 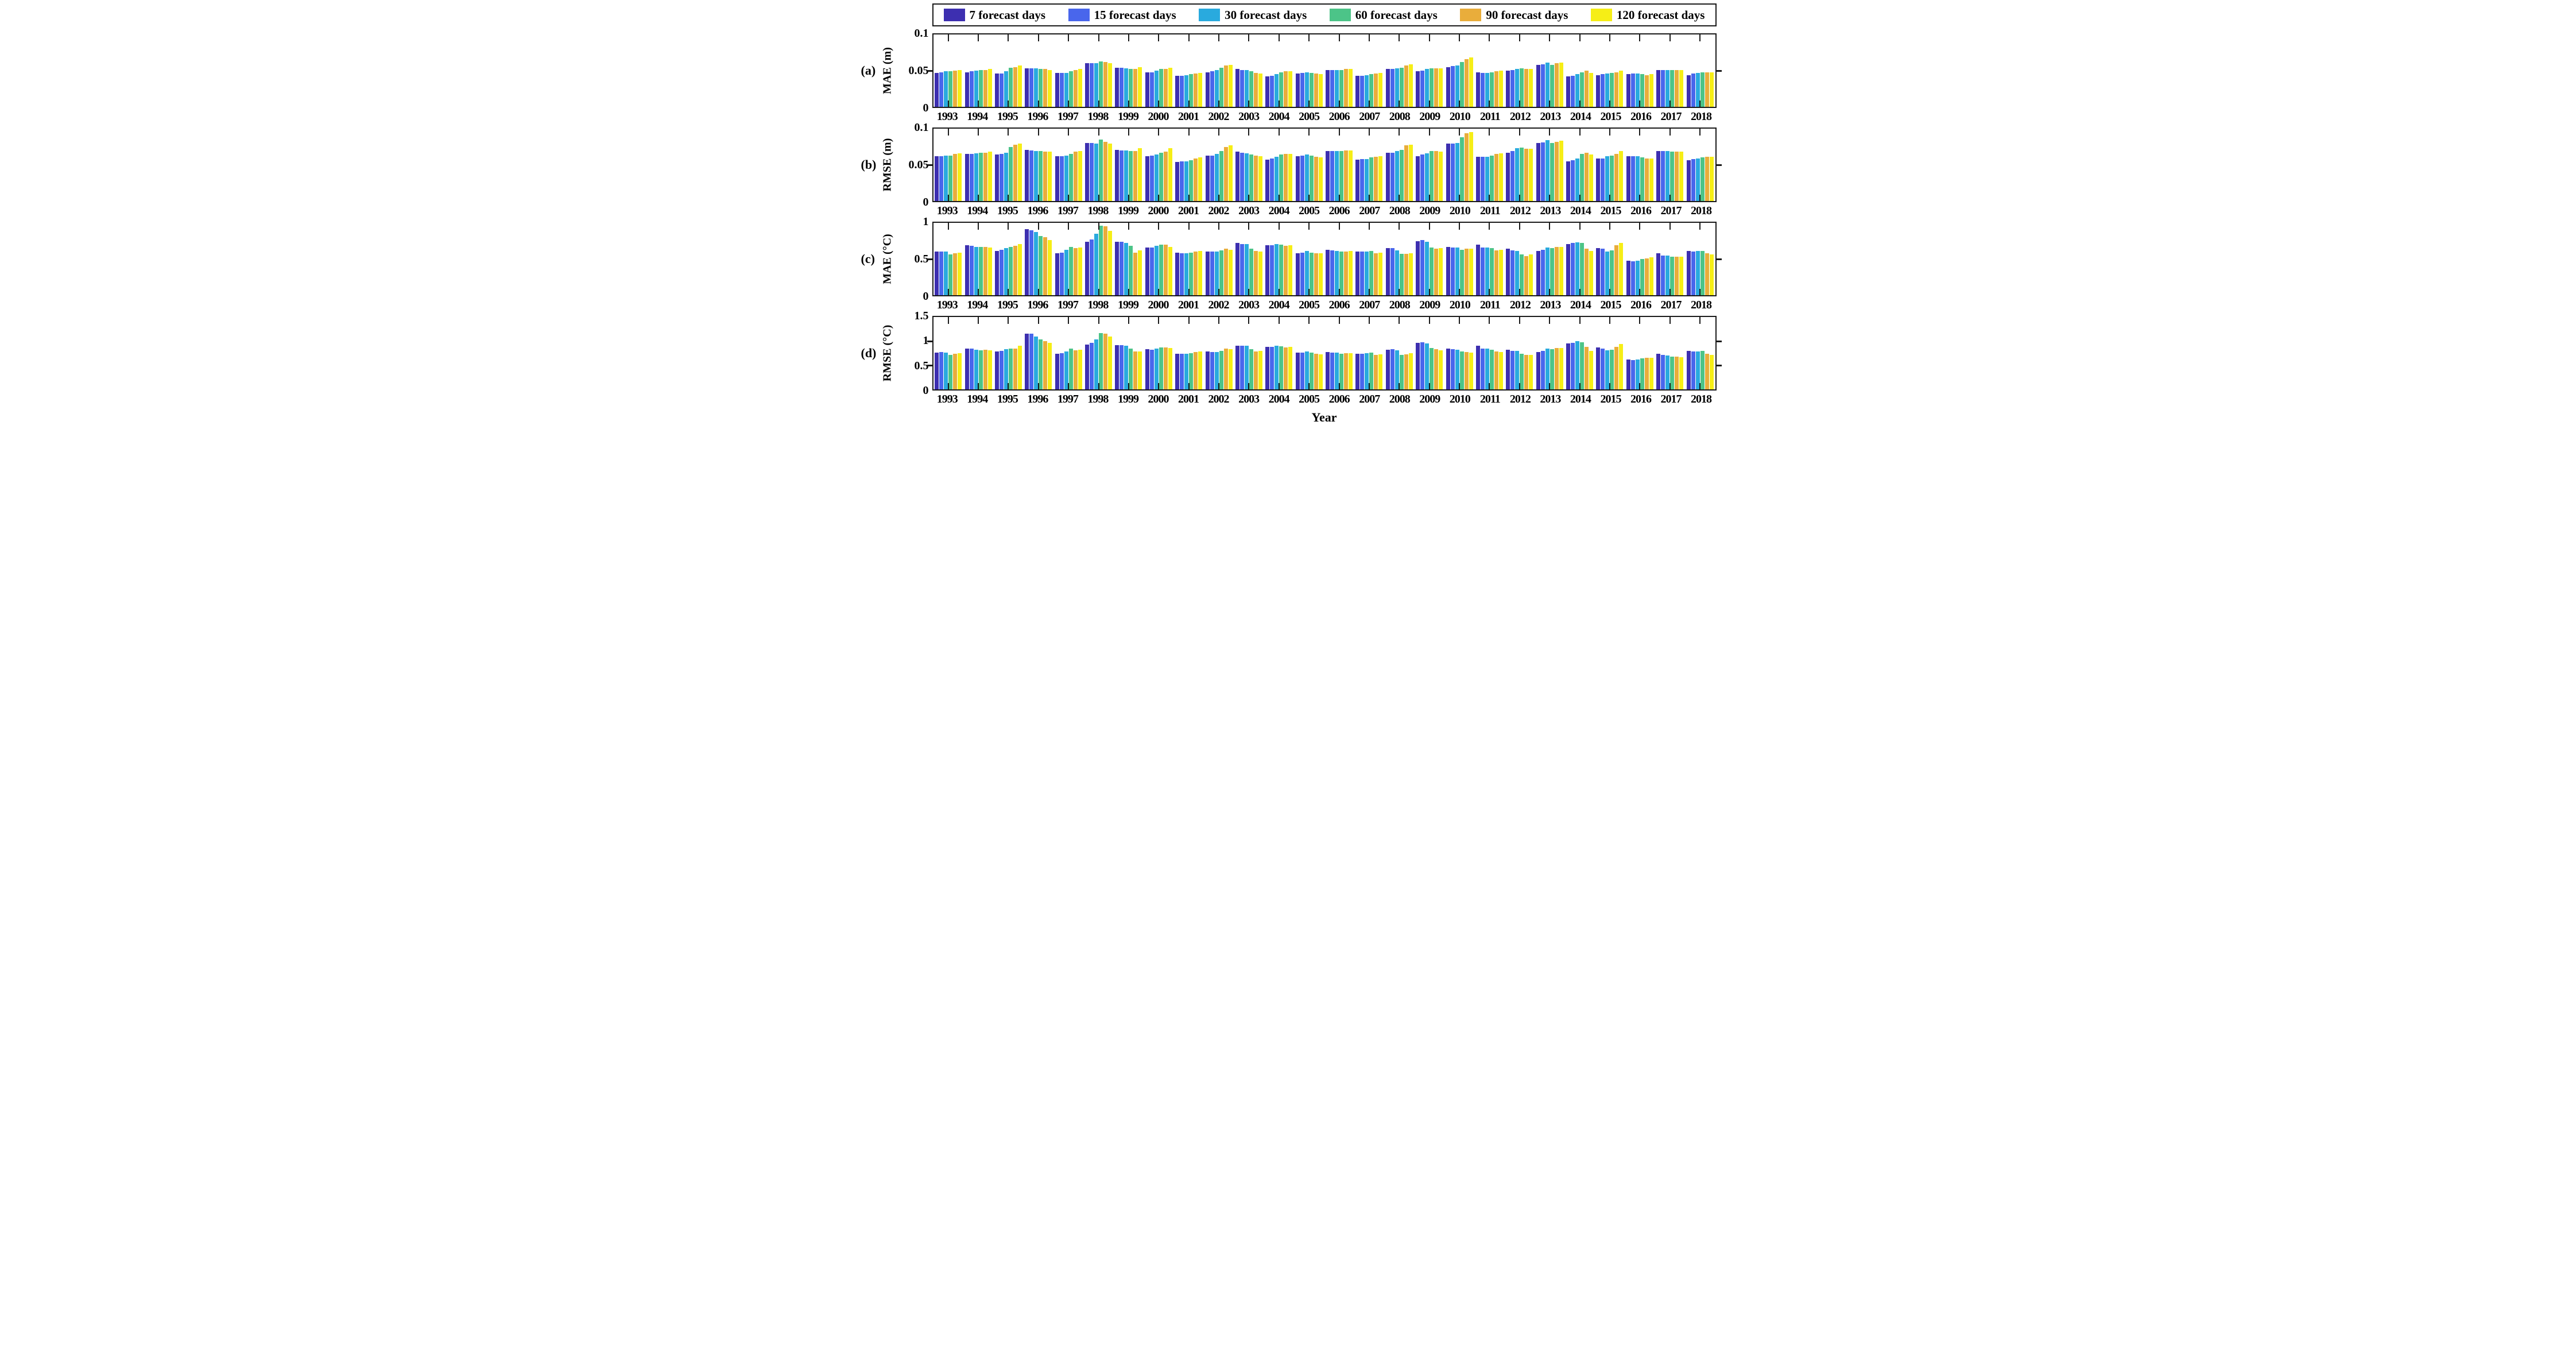 I want to click on bar-1997-60d, so click(x=1070, y=369).